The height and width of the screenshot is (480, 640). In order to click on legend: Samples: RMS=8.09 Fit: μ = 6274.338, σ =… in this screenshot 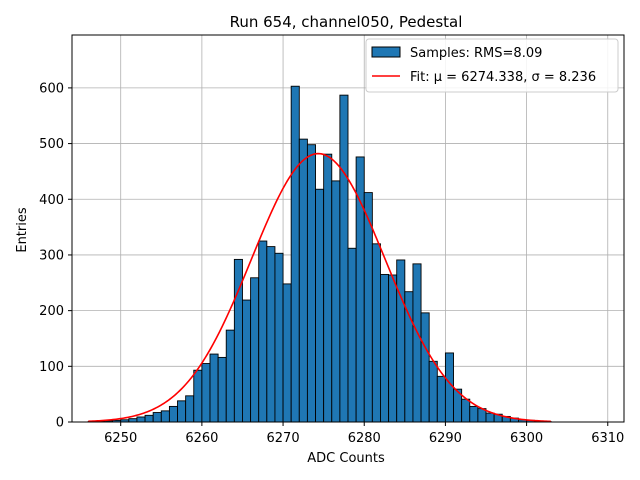, I will do `click(492, 65)`.